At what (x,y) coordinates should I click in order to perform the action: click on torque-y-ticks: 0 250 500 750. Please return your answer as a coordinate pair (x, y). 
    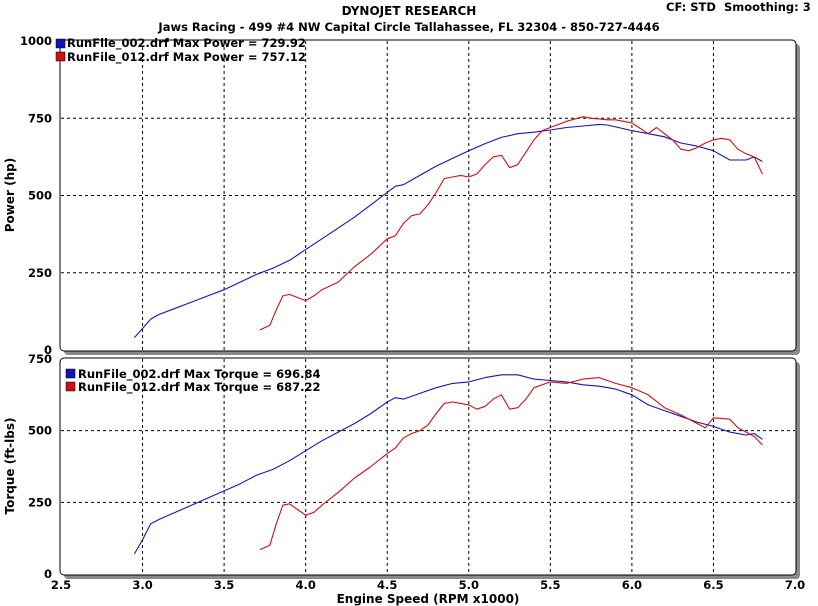
    Looking at the image, I should click on (40, 466).